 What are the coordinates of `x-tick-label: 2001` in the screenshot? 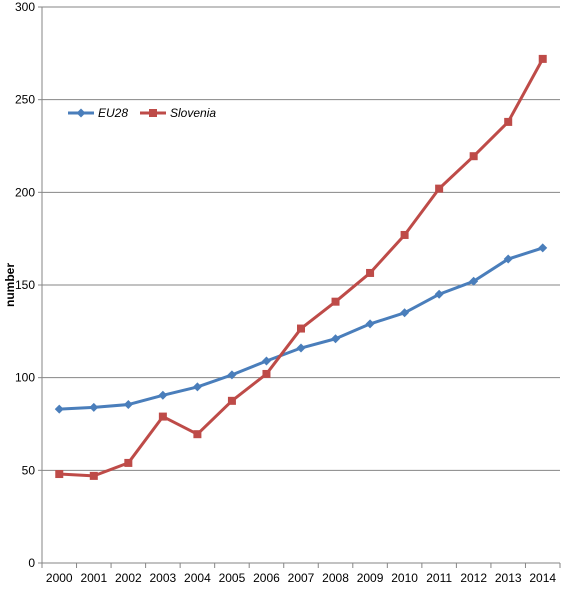 It's located at (93, 578).